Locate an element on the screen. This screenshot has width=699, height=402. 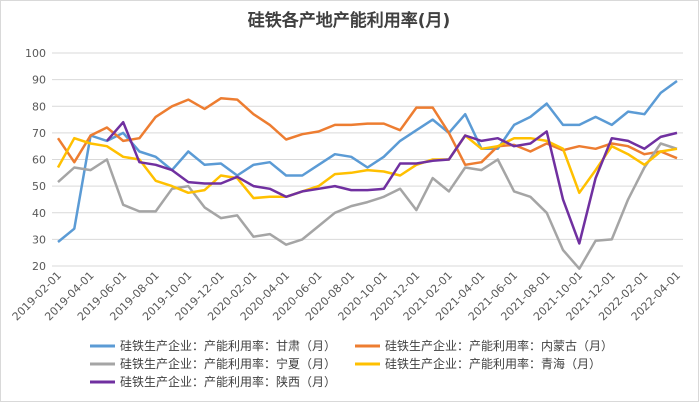
y-tick-label: 50 is located at coordinates (39, 186).